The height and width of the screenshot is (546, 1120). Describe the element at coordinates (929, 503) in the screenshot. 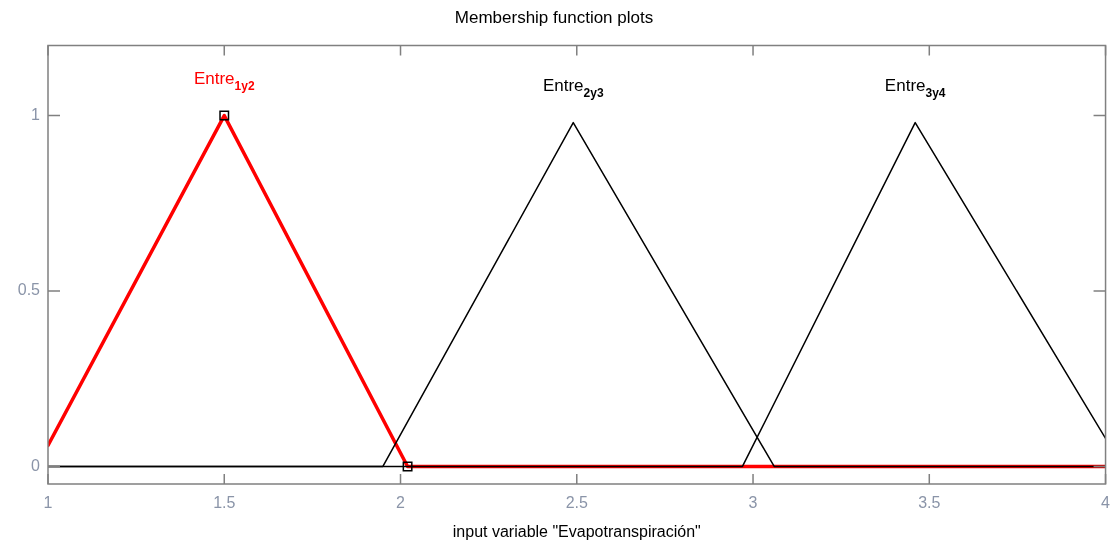

I see `x-tick-label: 3.5` at that location.